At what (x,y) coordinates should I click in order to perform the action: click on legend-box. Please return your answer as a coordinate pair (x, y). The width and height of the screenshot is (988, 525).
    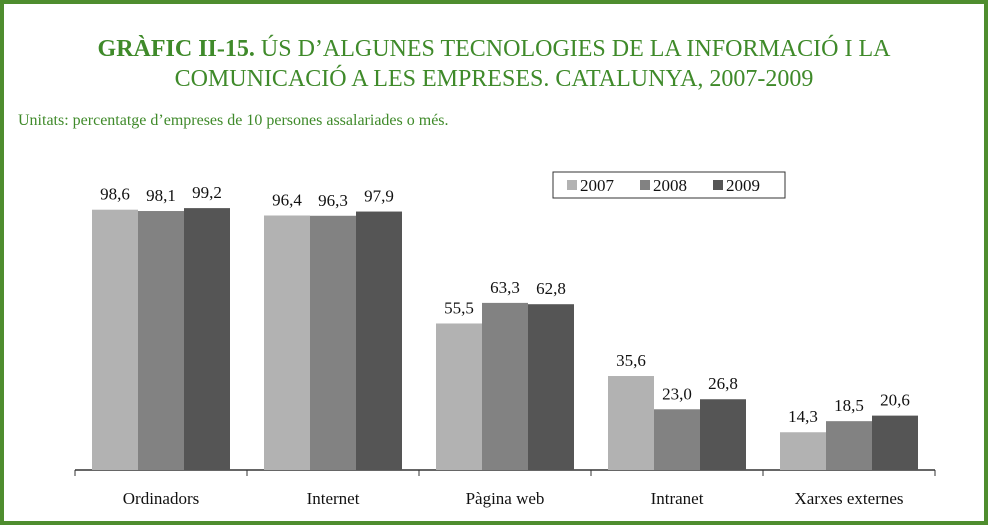
    Looking at the image, I should click on (669, 185).